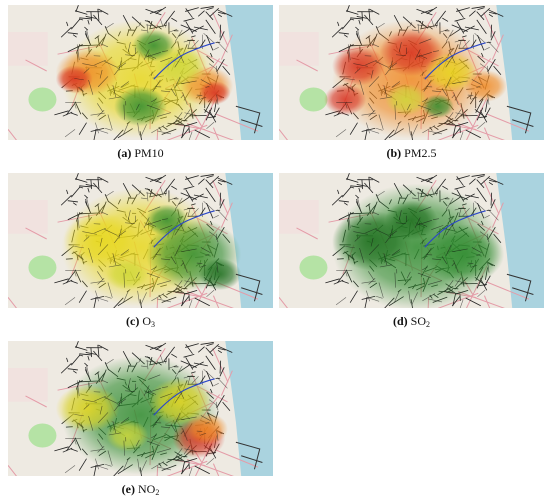 The height and width of the screenshot is (497, 550). Describe the element at coordinates (420, 153) in the screenshot. I see `caption-name: PM2.5` at that location.